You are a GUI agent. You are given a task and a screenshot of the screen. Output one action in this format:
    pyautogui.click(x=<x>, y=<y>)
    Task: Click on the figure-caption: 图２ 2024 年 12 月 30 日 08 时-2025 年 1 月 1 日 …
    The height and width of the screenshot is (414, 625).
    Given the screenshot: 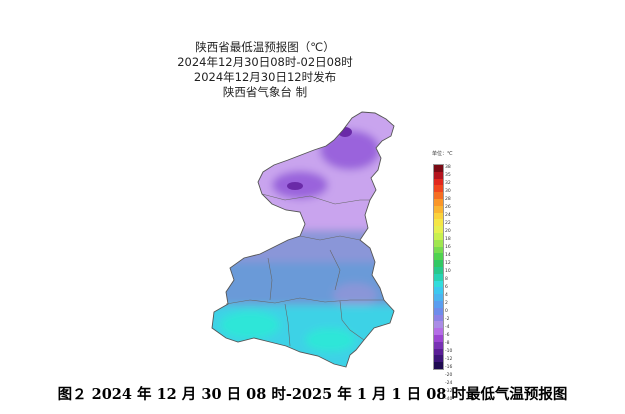 What is the action you would take?
    pyautogui.click(x=312, y=394)
    